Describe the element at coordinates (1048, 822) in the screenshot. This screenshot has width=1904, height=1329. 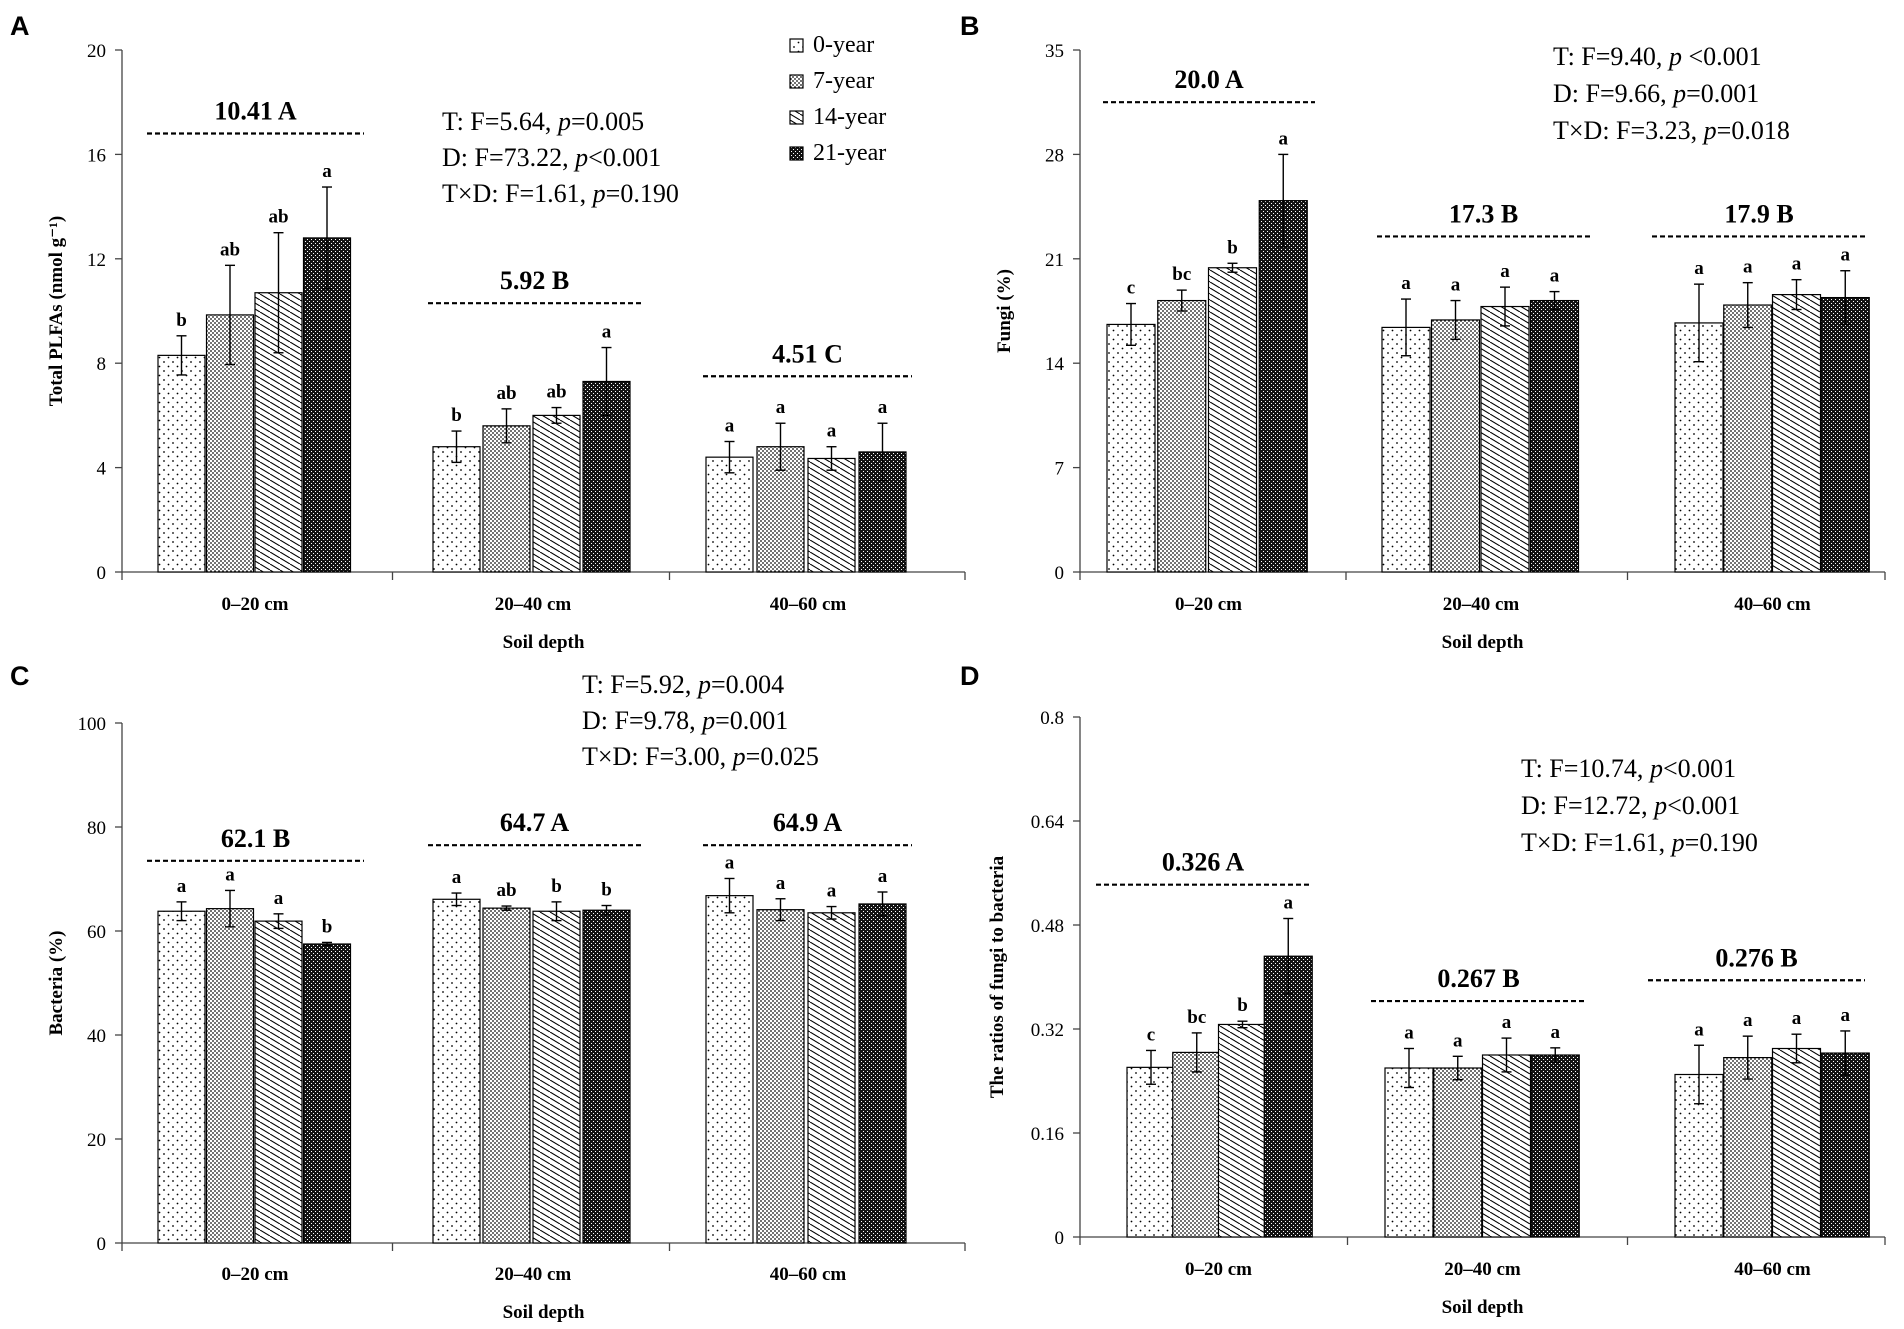
I see `y-tick-label: 0.64` at that location.